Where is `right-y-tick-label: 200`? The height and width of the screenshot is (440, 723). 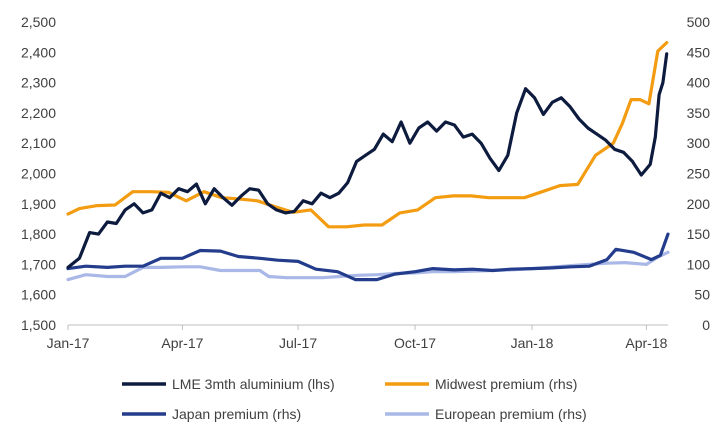
right-y-tick-label: 200 is located at coordinates (699, 204).